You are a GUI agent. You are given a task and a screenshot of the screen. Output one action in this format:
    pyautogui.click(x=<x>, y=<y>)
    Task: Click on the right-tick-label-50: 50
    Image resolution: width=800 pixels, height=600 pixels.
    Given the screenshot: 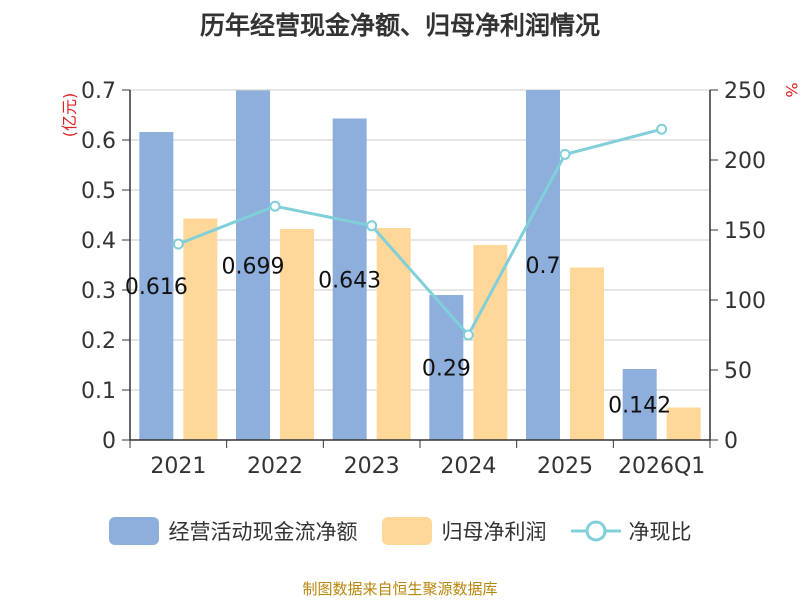 What is the action you would take?
    pyautogui.click(x=738, y=371)
    